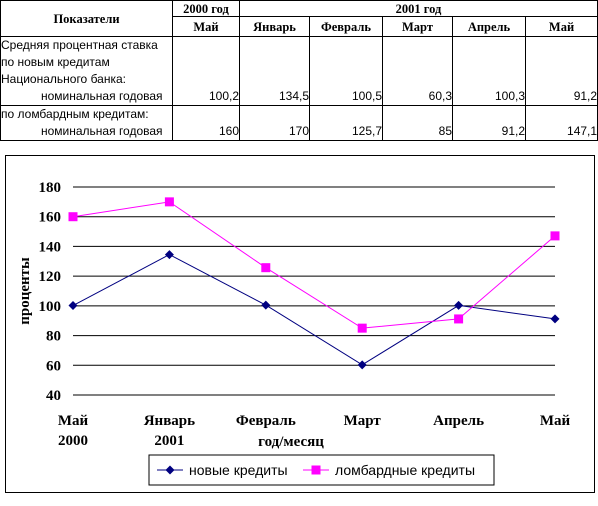 The image size is (598, 506). I want to click on year-header-2001: 2001 год, so click(418, 8).